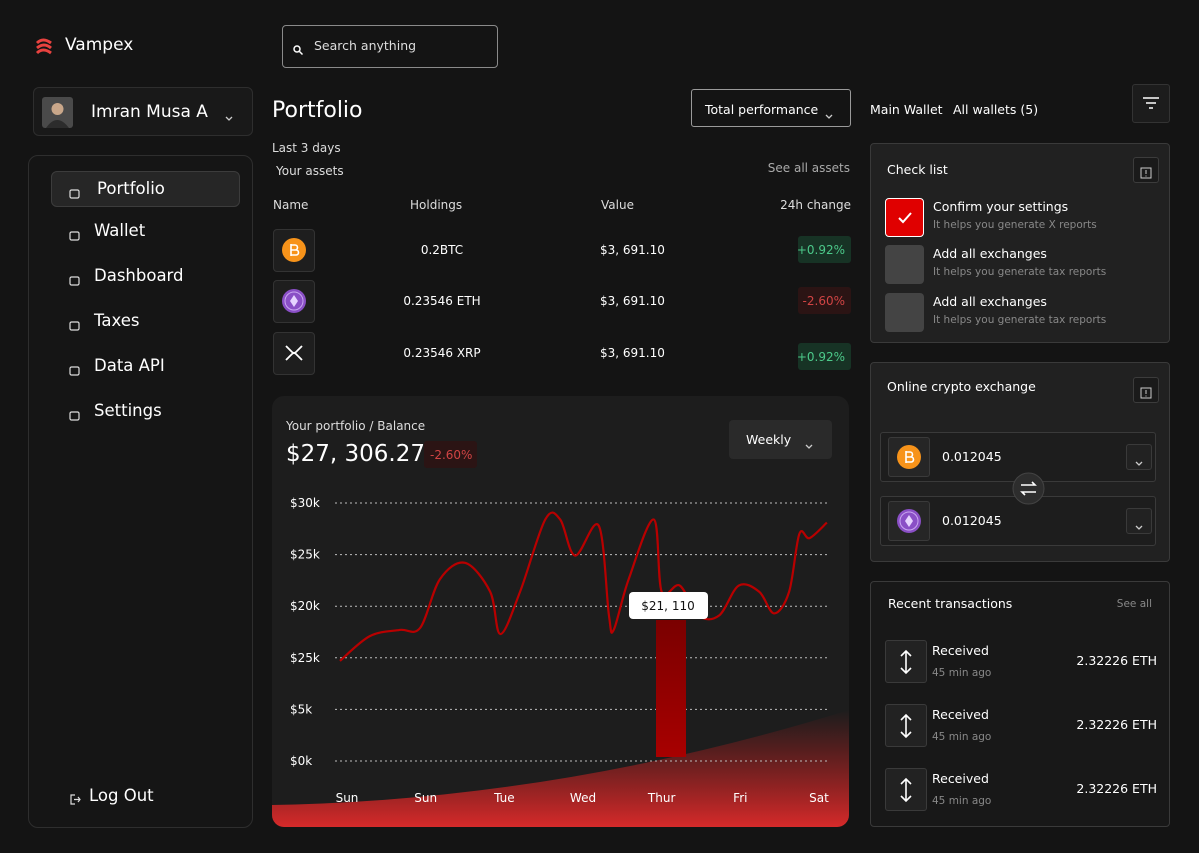  Describe the element at coordinates (1028, 488) in the screenshot. I see `swap-button` at that location.